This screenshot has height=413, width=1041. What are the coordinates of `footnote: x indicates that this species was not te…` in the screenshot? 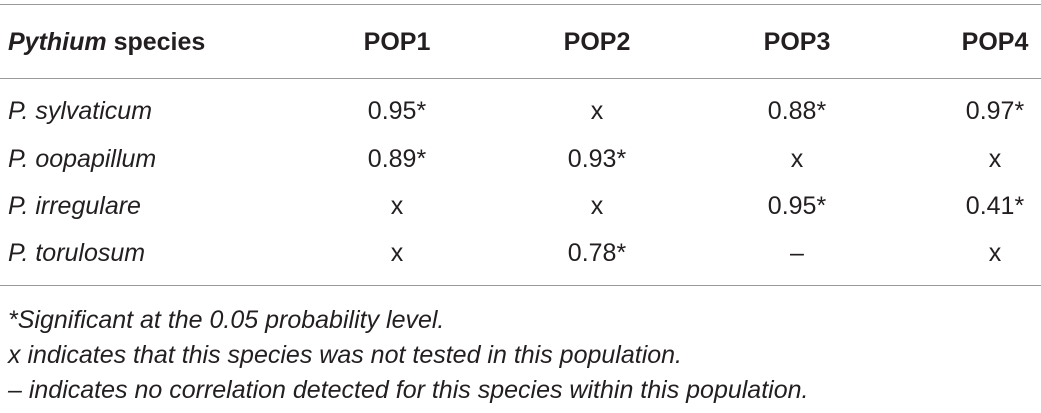 It's located at (345, 355).